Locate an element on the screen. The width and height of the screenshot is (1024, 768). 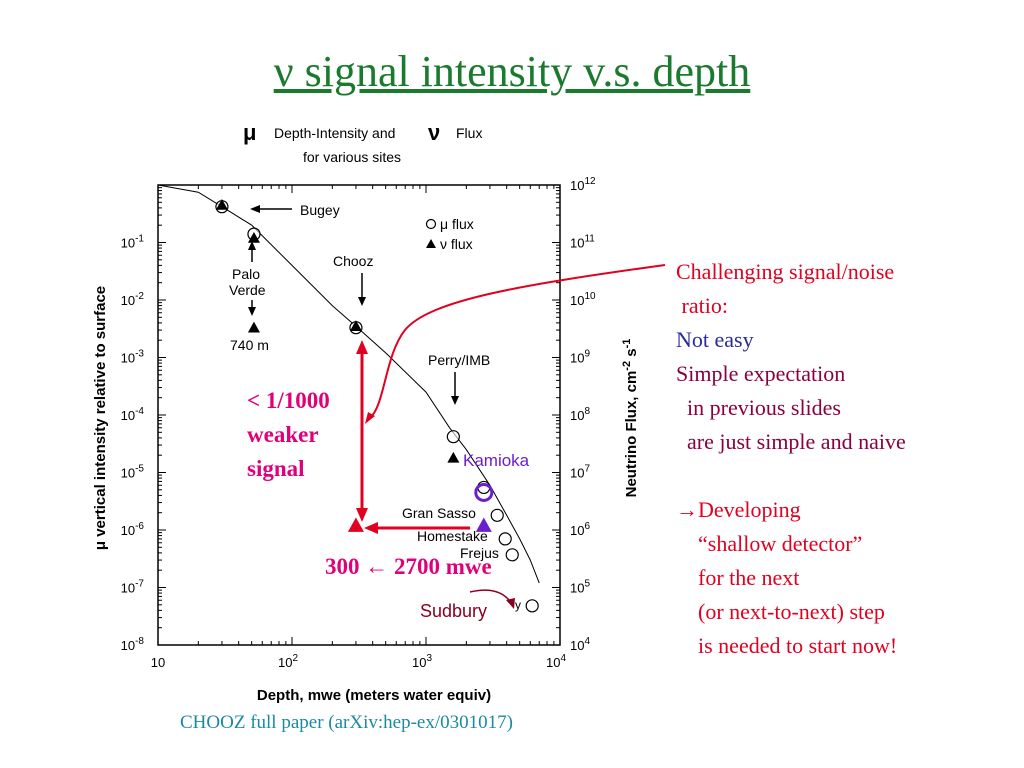
y-right-tick-label: 10⁴ is located at coordinates (580, 644).